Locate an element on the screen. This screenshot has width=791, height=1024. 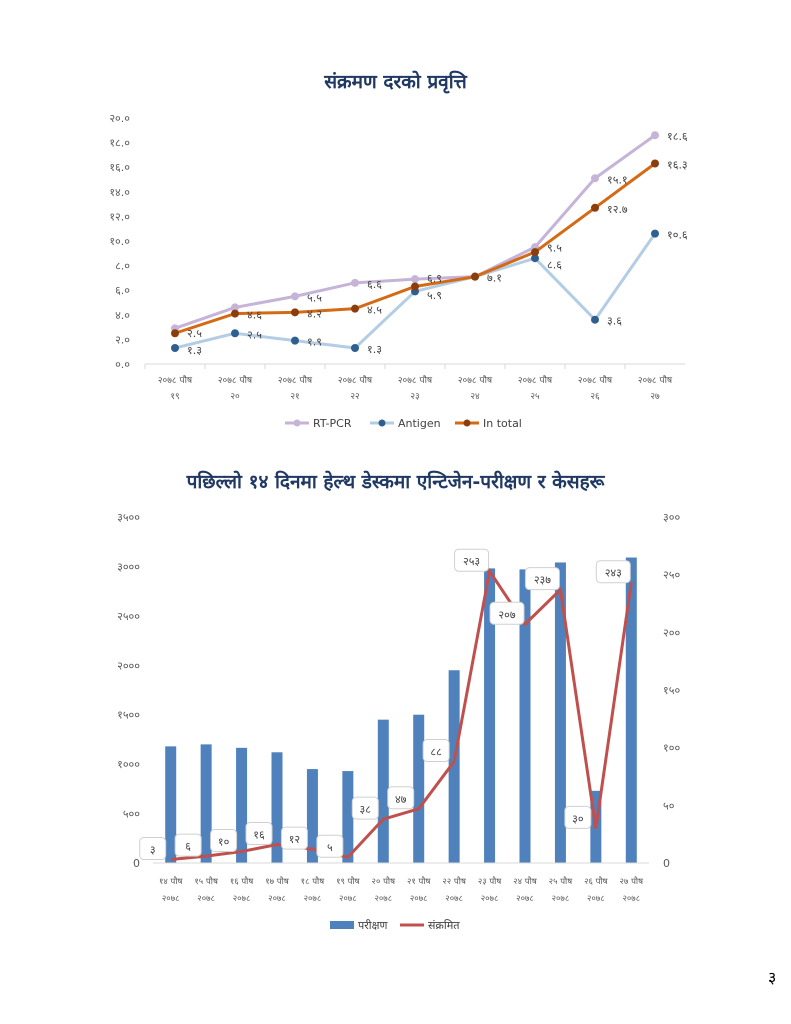
x-tick-label: १४ पौष is located at coordinates (171, 881).